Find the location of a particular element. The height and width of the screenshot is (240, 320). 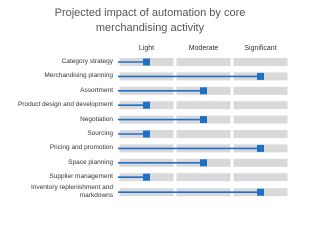

label-box: Inventory replenishment and markdowns is located at coordinates (71, 192).